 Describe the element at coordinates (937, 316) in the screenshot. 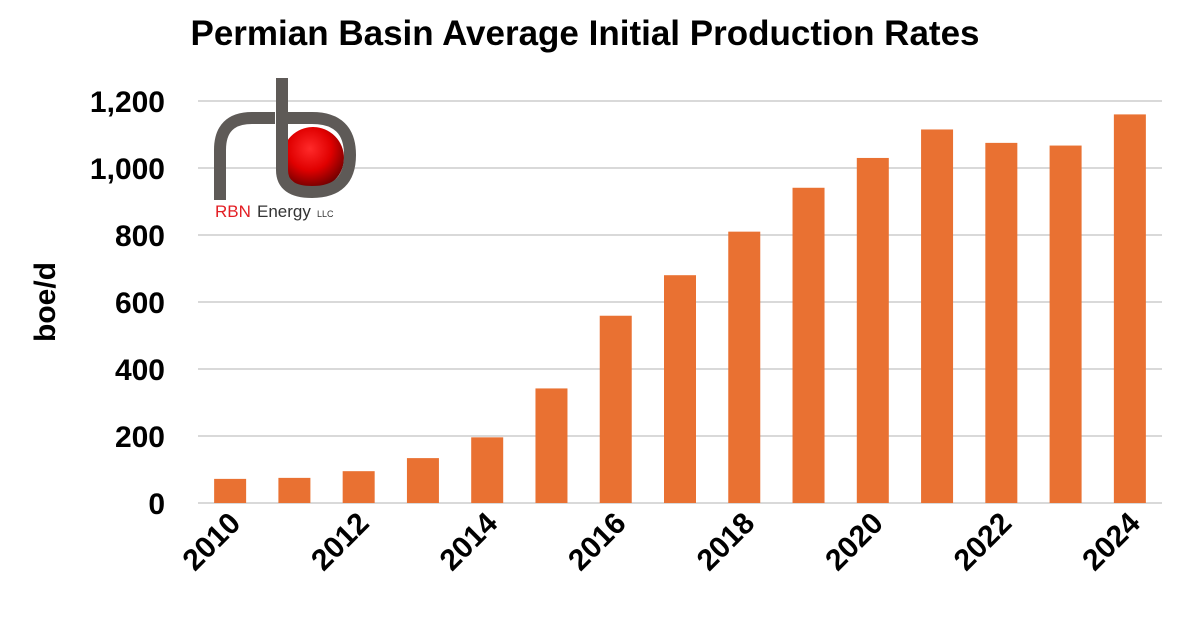

I see `bar-2021` at that location.